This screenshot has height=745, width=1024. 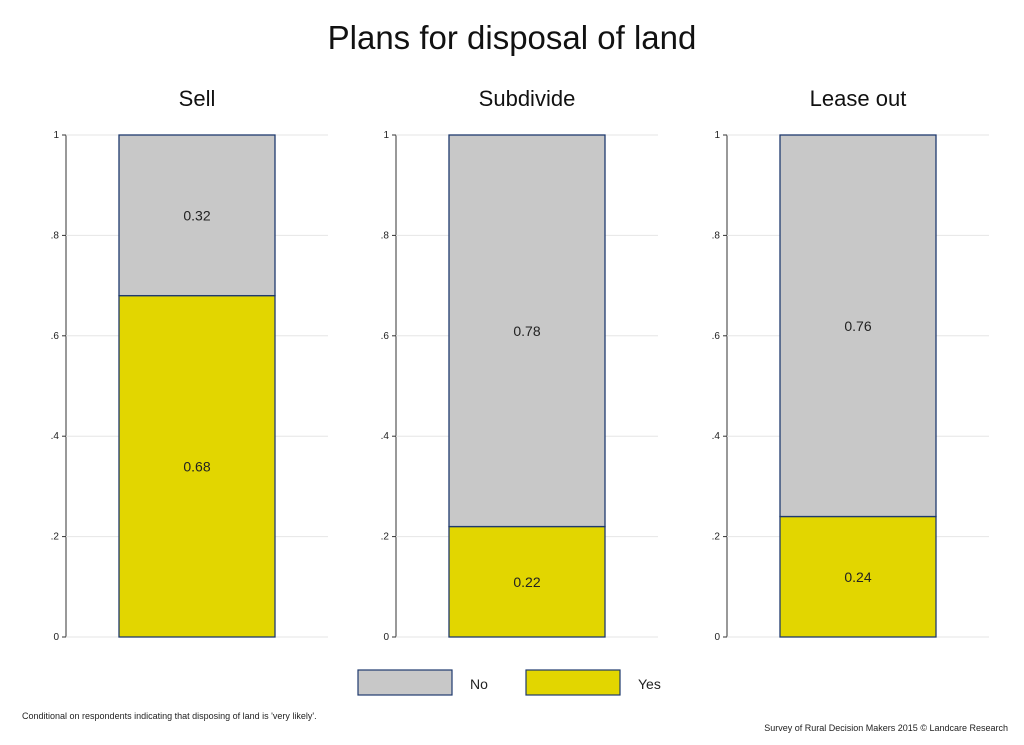 I want to click on data-label: 0.78, so click(x=526, y=331).